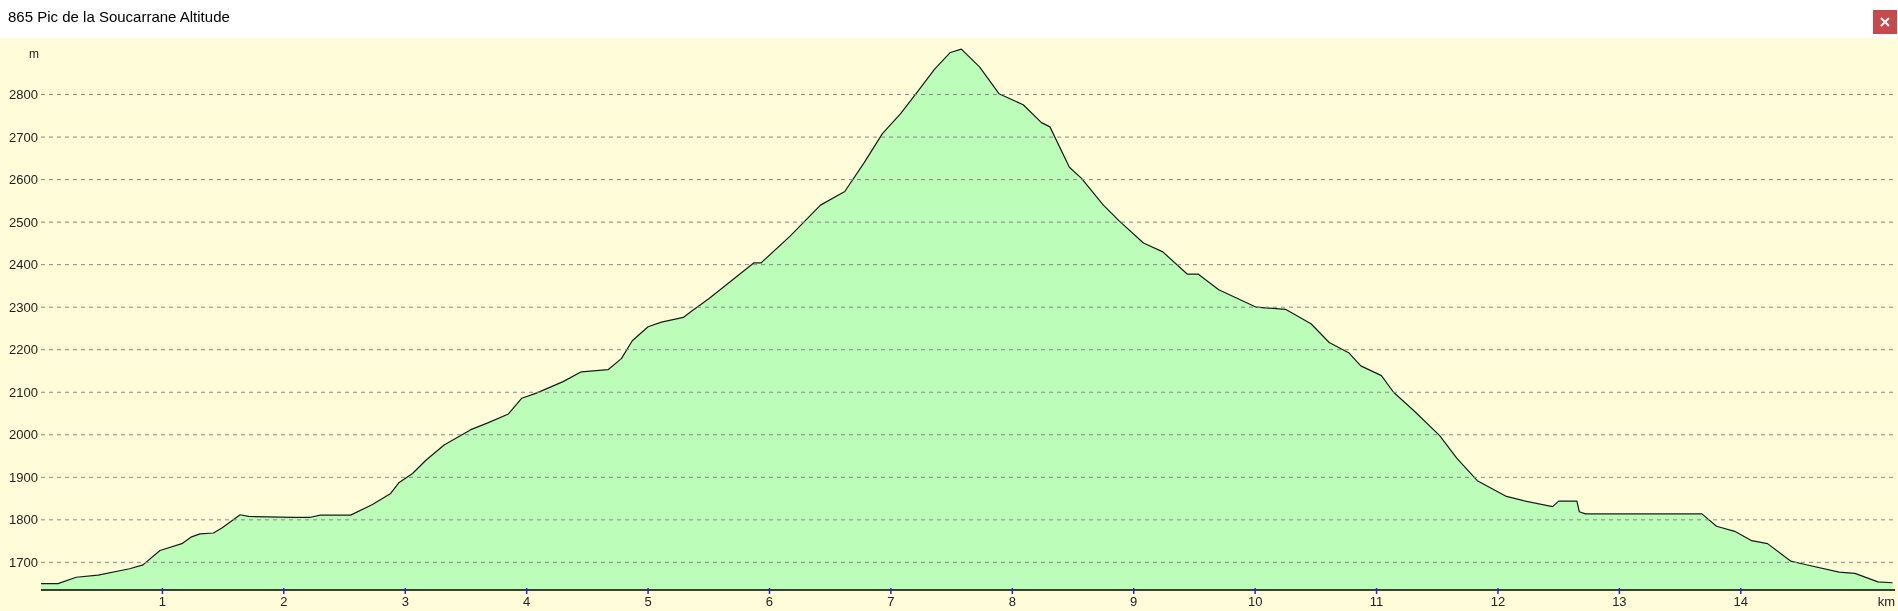 The image size is (1898, 611). Describe the element at coordinates (648, 601) in the screenshot. I see `x-tick-label: 5` at that location.